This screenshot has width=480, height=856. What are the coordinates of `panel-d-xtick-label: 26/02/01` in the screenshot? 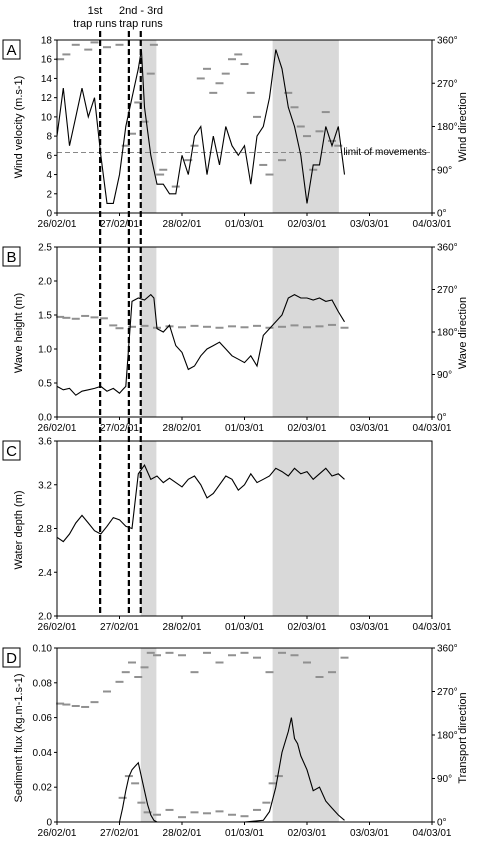 It's located at (57, 833).